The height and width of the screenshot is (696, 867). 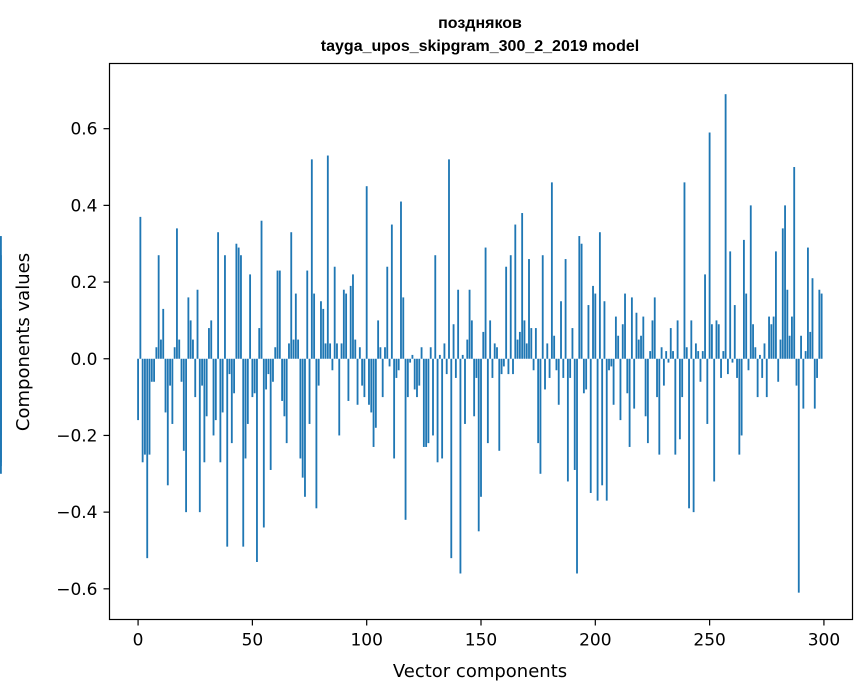 What do you see at coordinates (23, 342) in the screenshot?
I see `y-axis-label: Components values` at bounding box center [23, 342].